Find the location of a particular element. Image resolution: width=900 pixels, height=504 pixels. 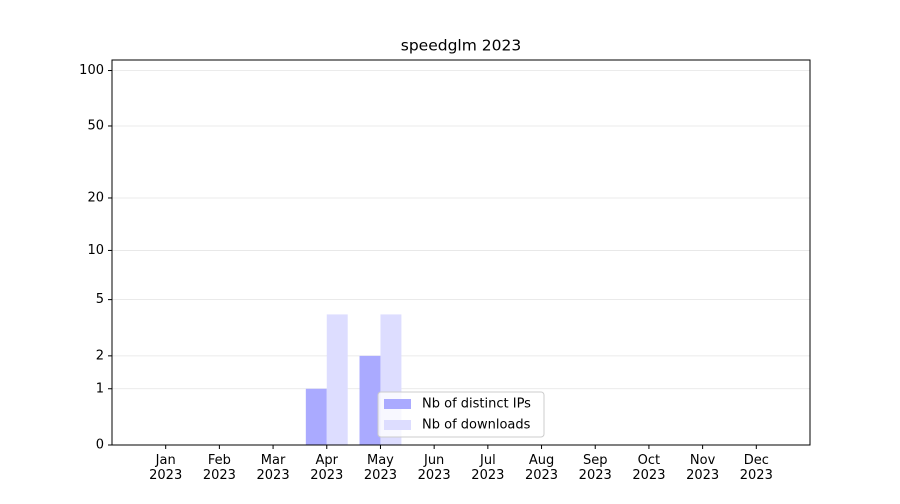

x-tick-label: Sep 2023 is located at coordinates (595, 468).